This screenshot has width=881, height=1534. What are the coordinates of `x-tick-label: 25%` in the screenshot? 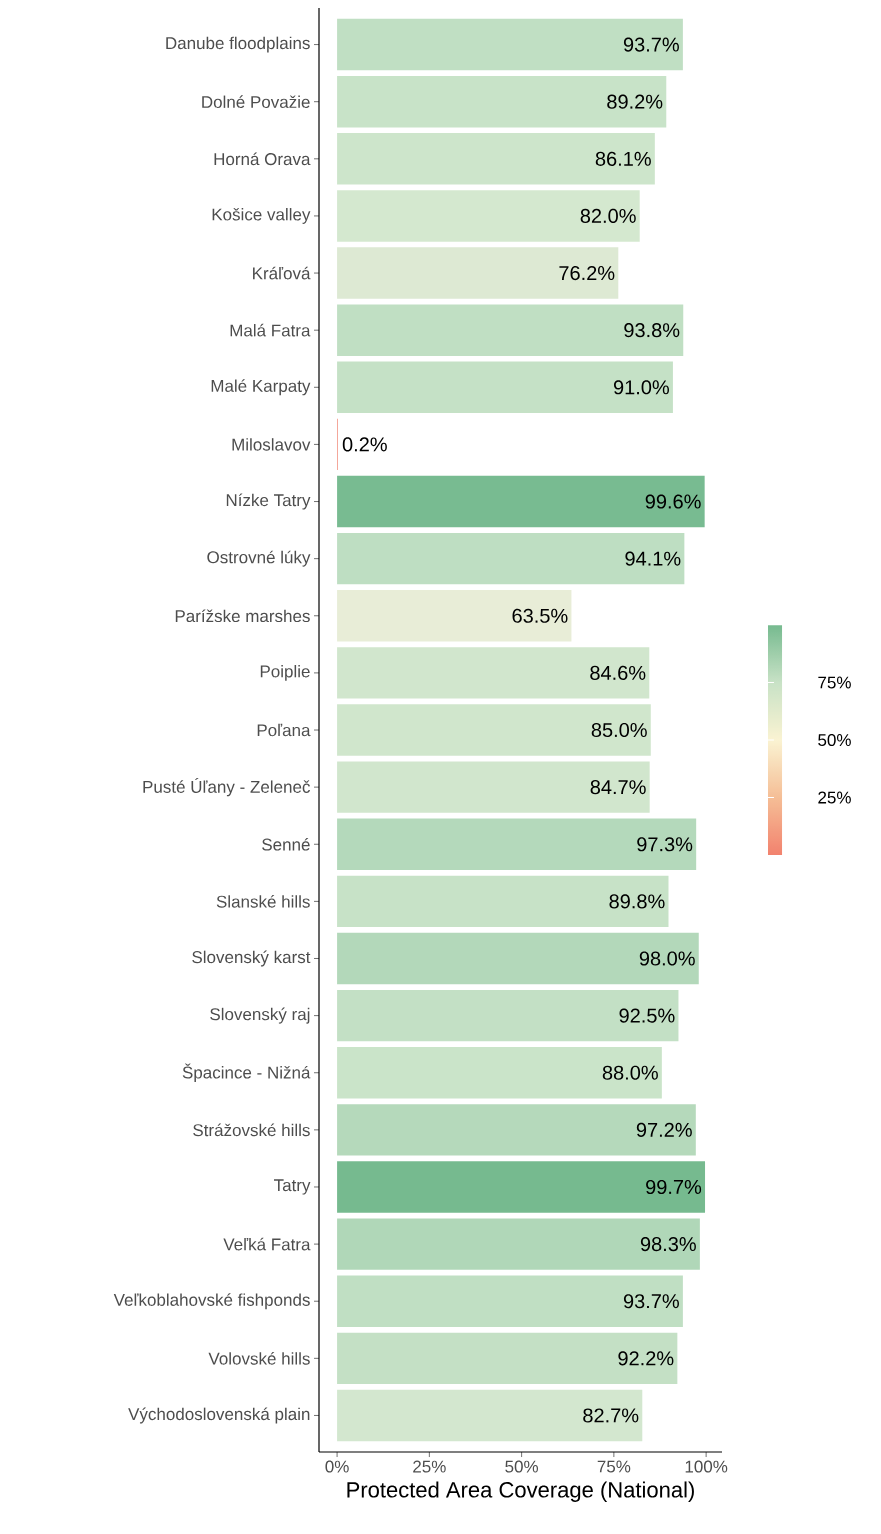 It's located at (429, 1466).